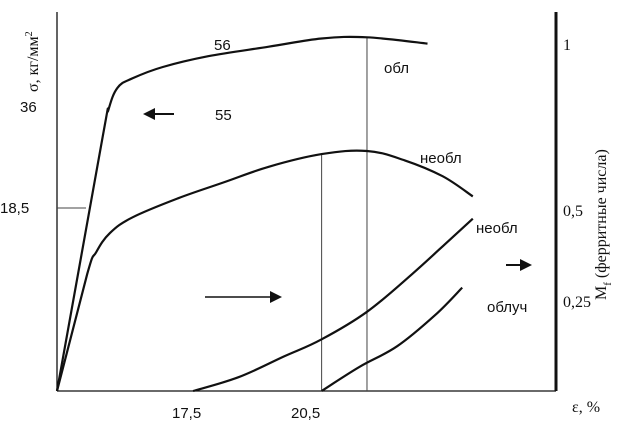 This screenshot has height=430, width=629. Describe the element at coordinates (28, 107) in the screenshot. I see `y-left-tick-label: 36` at that location.